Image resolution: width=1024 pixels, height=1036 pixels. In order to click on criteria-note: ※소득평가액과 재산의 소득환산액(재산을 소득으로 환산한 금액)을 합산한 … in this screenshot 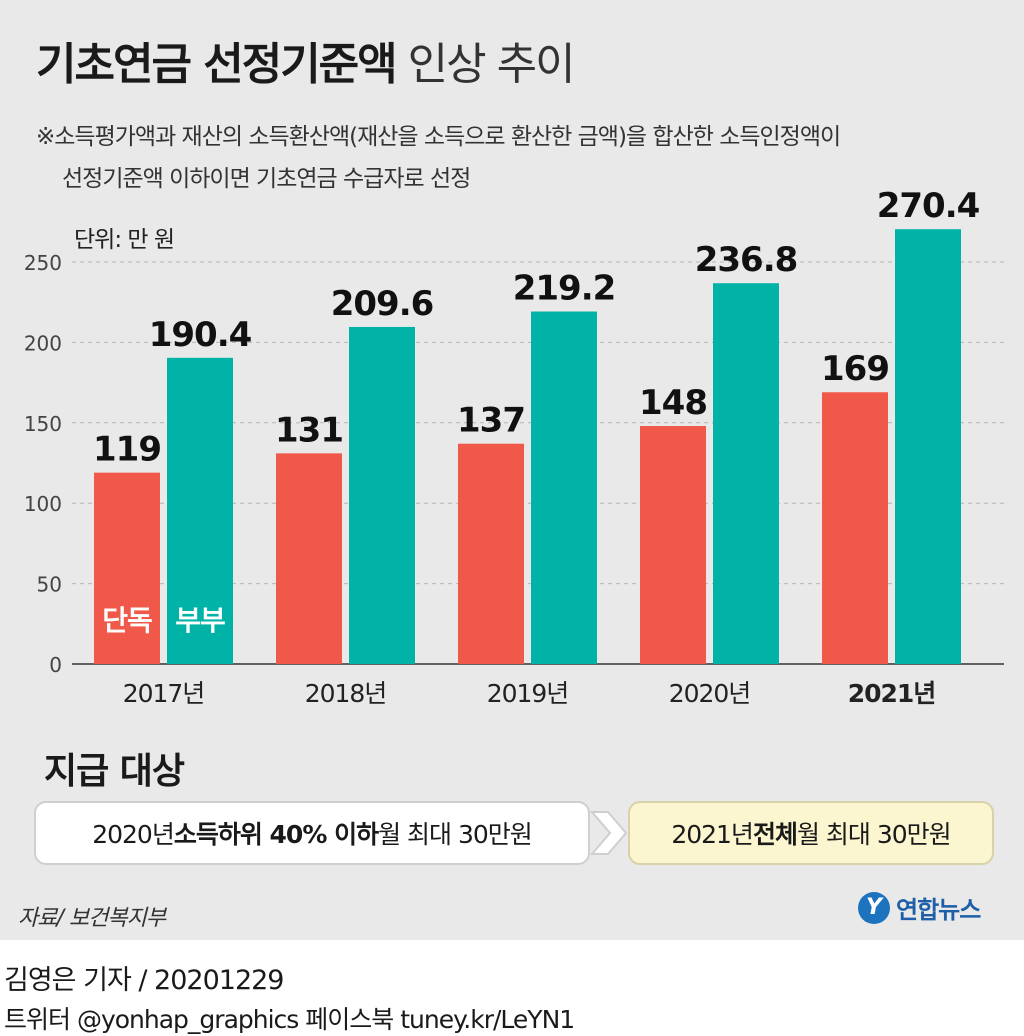, I will do `click(438, 158)`.